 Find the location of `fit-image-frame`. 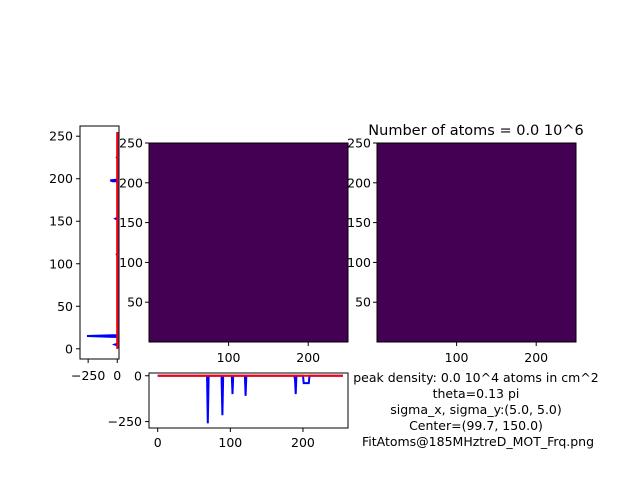

fit-image-frame is located at coordinates (476, 242).